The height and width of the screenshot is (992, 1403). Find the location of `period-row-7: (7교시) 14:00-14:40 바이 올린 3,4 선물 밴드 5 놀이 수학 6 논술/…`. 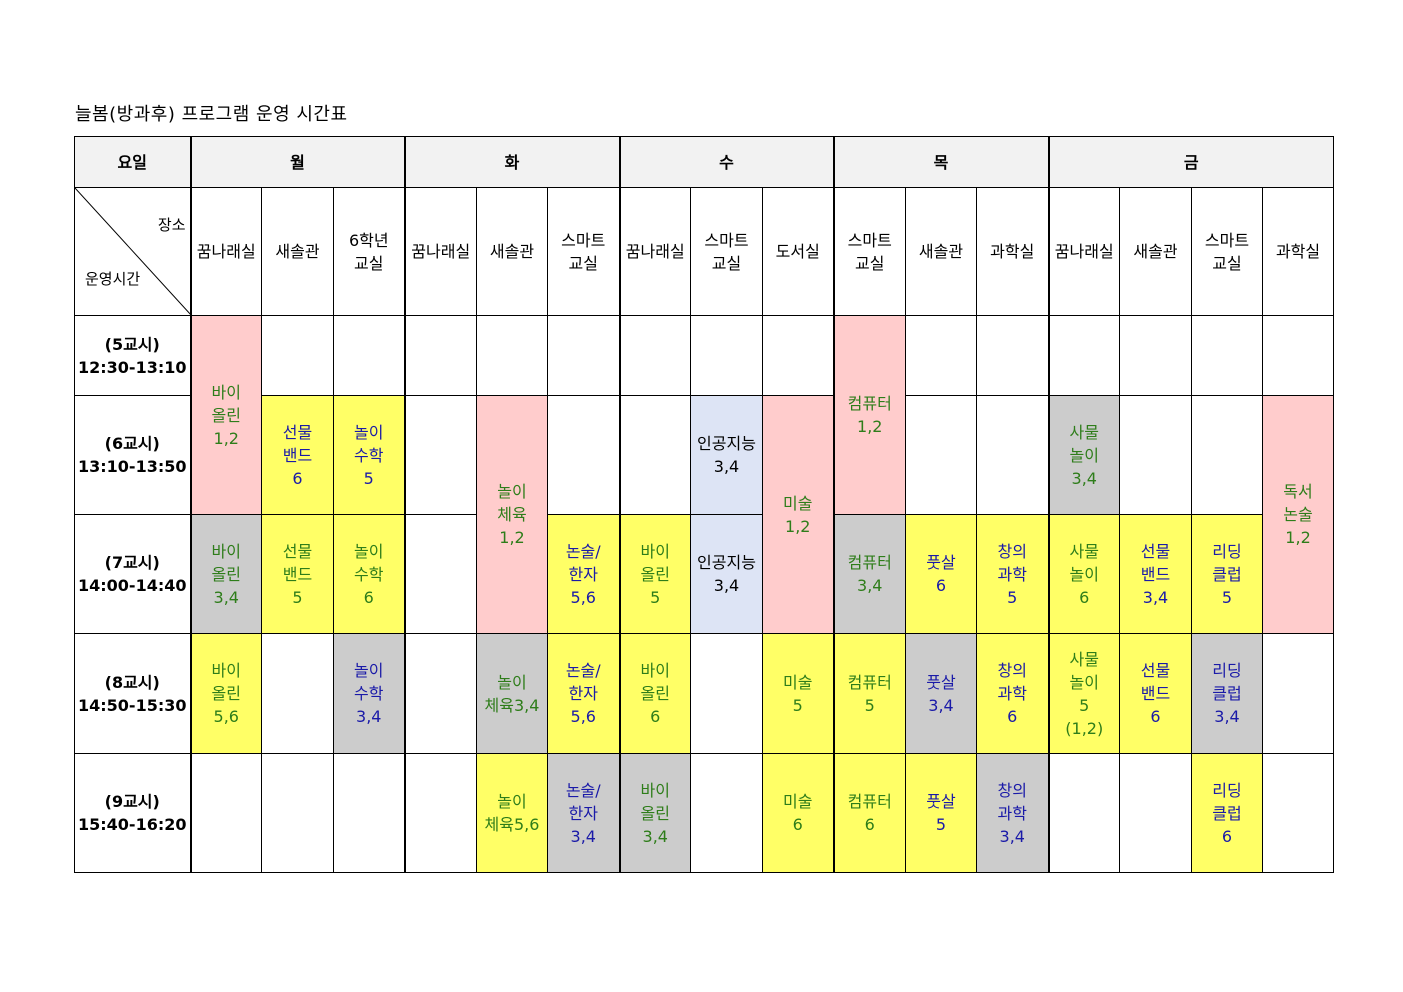

period-row-7: (7교시) 14:00-14:40 바이 올린 3,4 선물 밴드 5 놀이 수학 6 논술/… is located at coordinates (704, 574).